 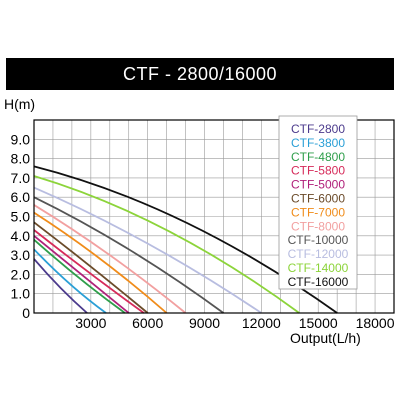 I want to click on legend-item: CTF-16000, so click(x=318, y=282).